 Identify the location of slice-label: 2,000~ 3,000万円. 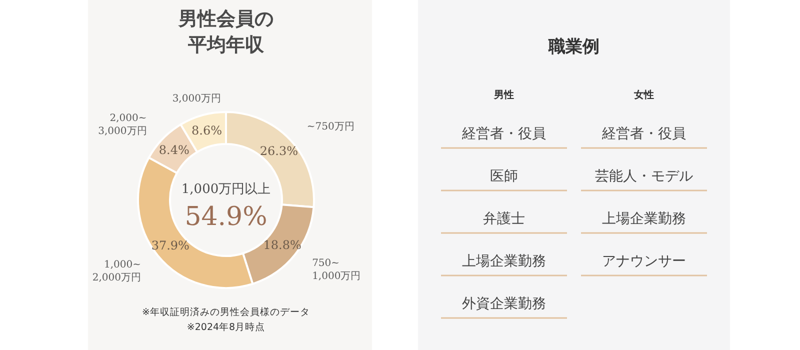
(122, 125).